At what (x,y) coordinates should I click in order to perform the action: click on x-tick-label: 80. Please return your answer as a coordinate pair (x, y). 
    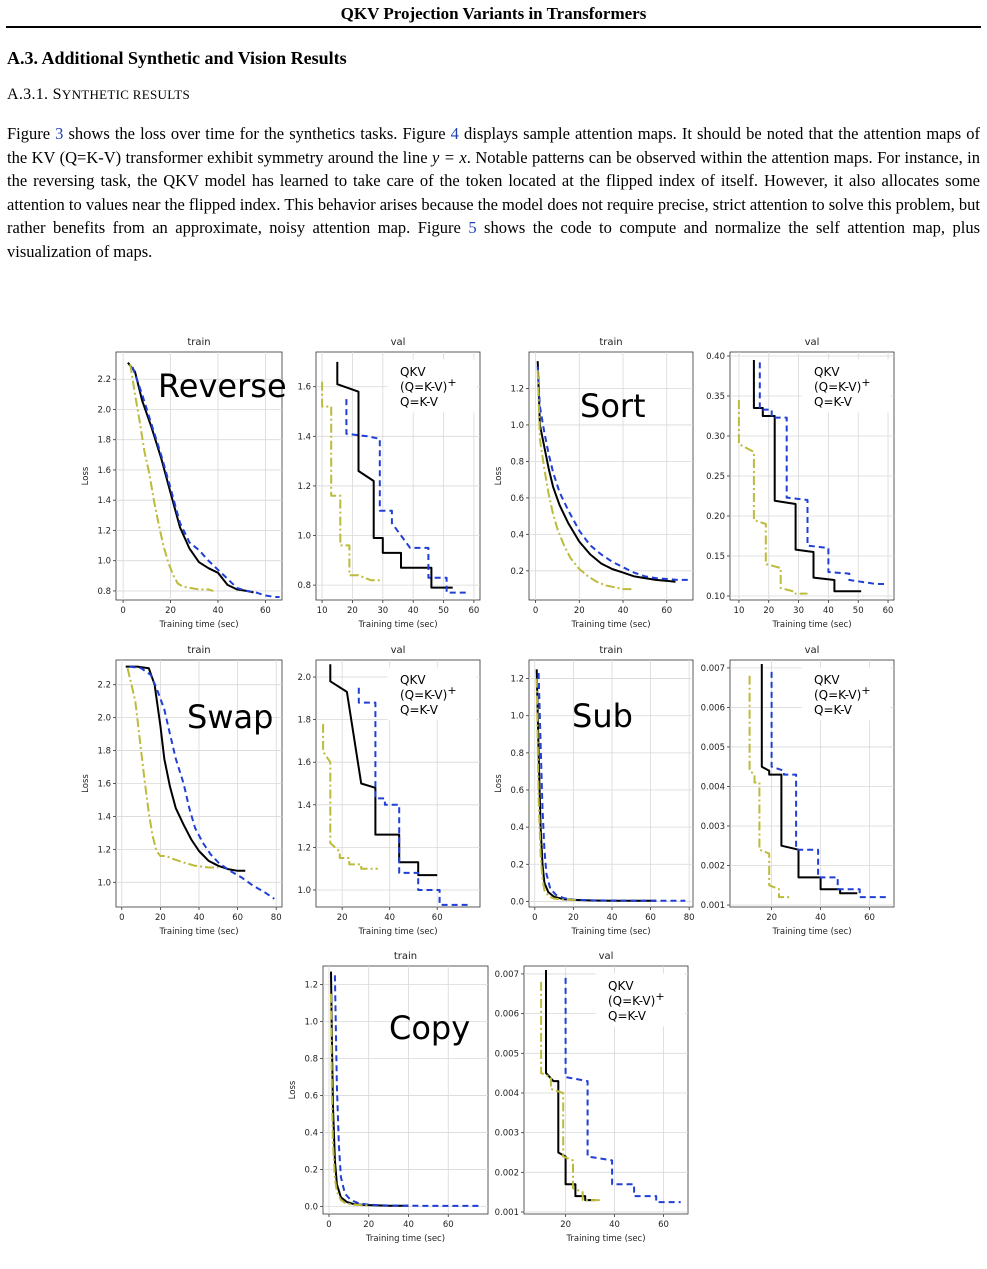
    Looking at the image, I should click on (689, 918).